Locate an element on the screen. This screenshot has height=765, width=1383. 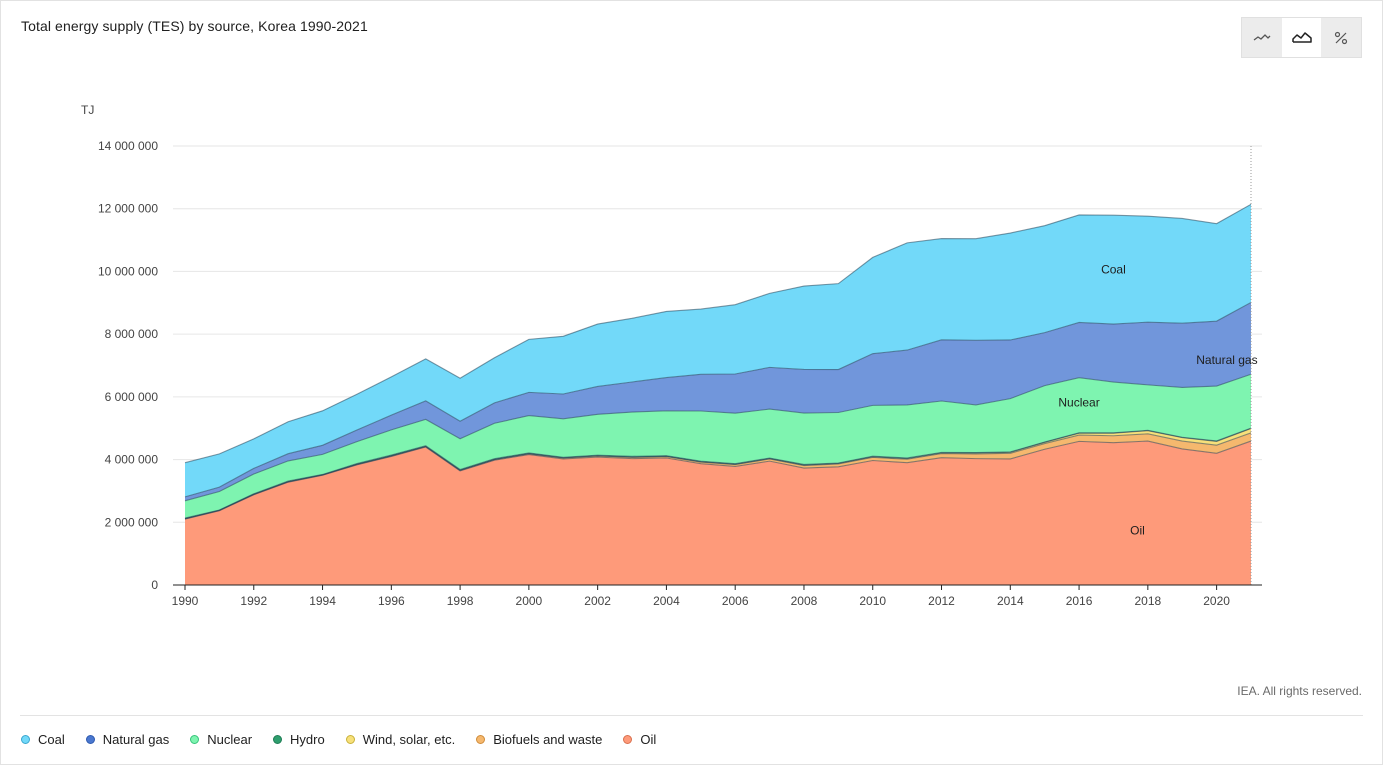
area-nuclear is located at coordinates (718, 446).